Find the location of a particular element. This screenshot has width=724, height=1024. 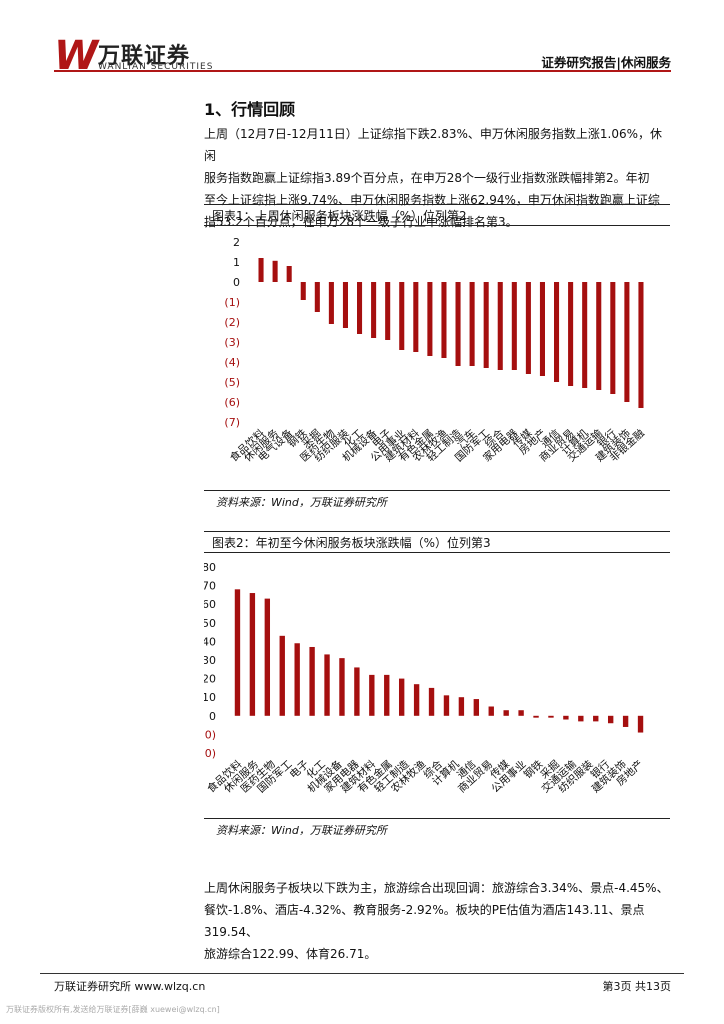

header-divider is located at coordinates (362, 71).